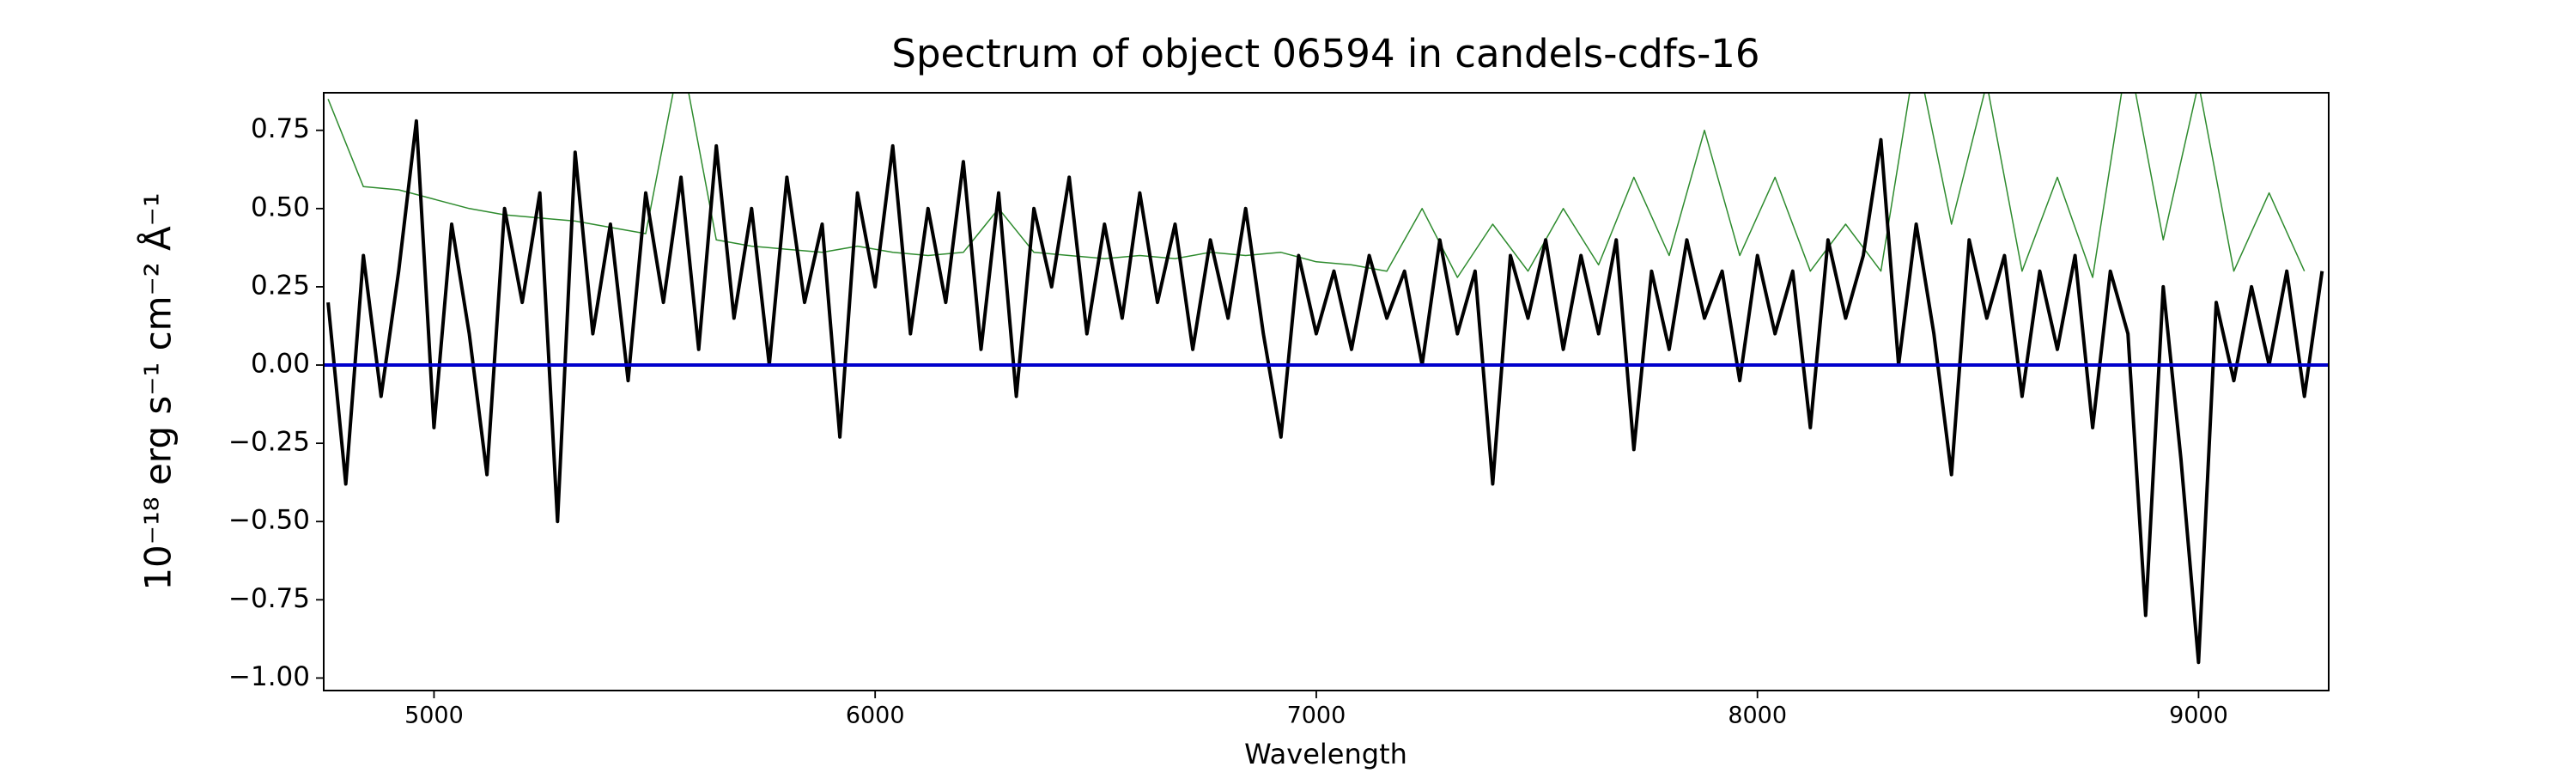 This screenshot has height=773, width=2576. Describe the element at coordinates (1325, 754) in the screenshot. I see `x-axis-label: Wavelength` at that location.